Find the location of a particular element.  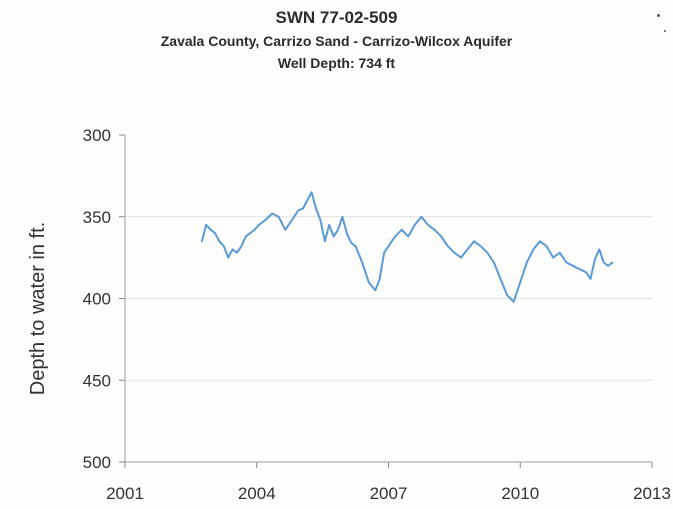

chart-title: SWN 77-02-509 is located at coordinates (336, 17).